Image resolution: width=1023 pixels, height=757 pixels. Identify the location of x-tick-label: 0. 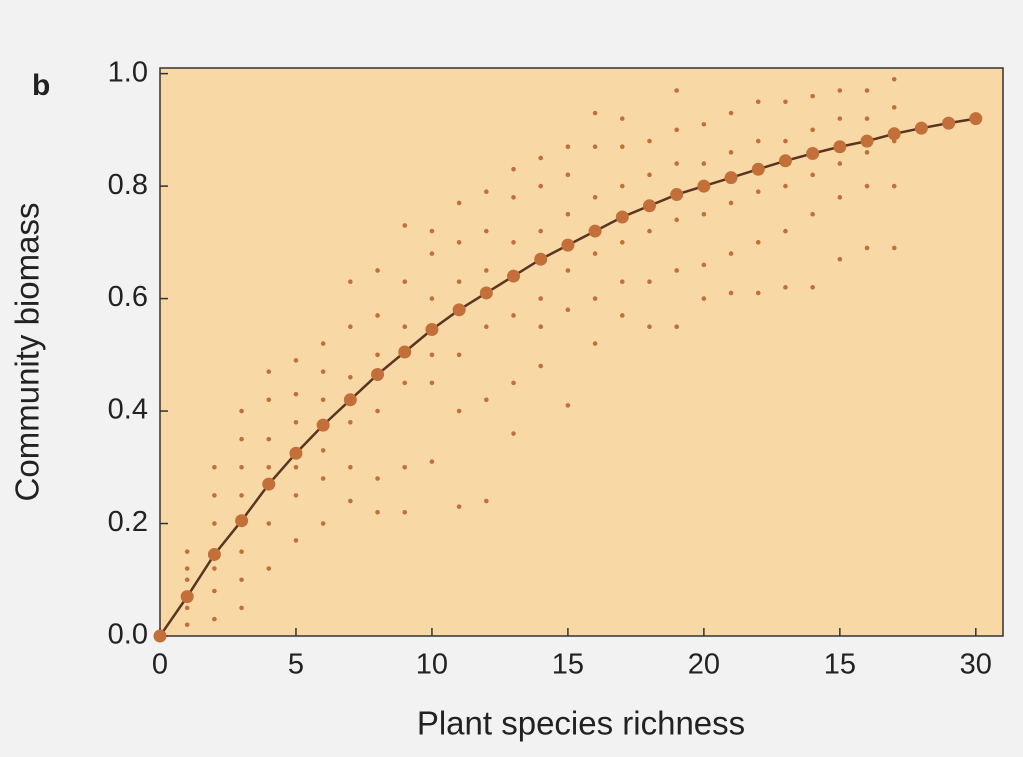
(160, 665).